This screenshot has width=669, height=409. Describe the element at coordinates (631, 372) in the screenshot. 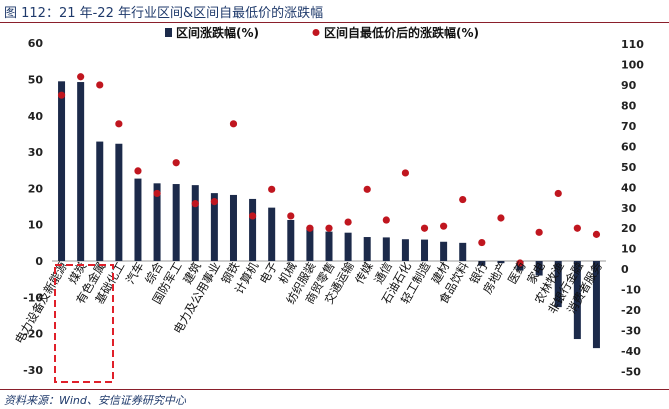

I see `right-axis-tick: -50` at that location.